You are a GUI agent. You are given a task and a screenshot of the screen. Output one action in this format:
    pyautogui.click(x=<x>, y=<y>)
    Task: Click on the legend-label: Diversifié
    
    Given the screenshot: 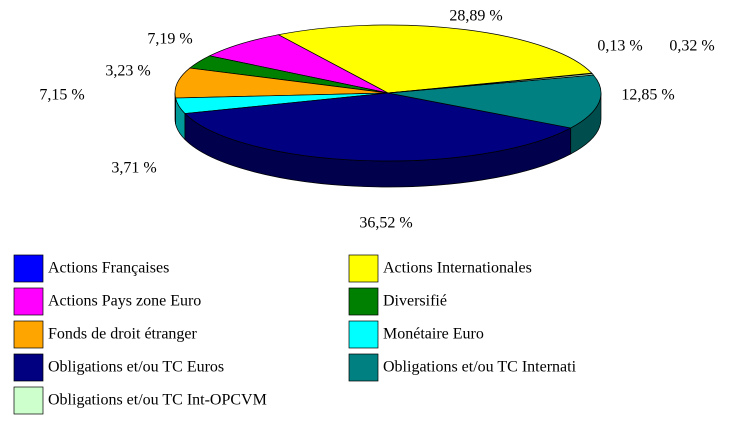 What is the action you would take?
    pyautogui.click(x=415, y=301)
    